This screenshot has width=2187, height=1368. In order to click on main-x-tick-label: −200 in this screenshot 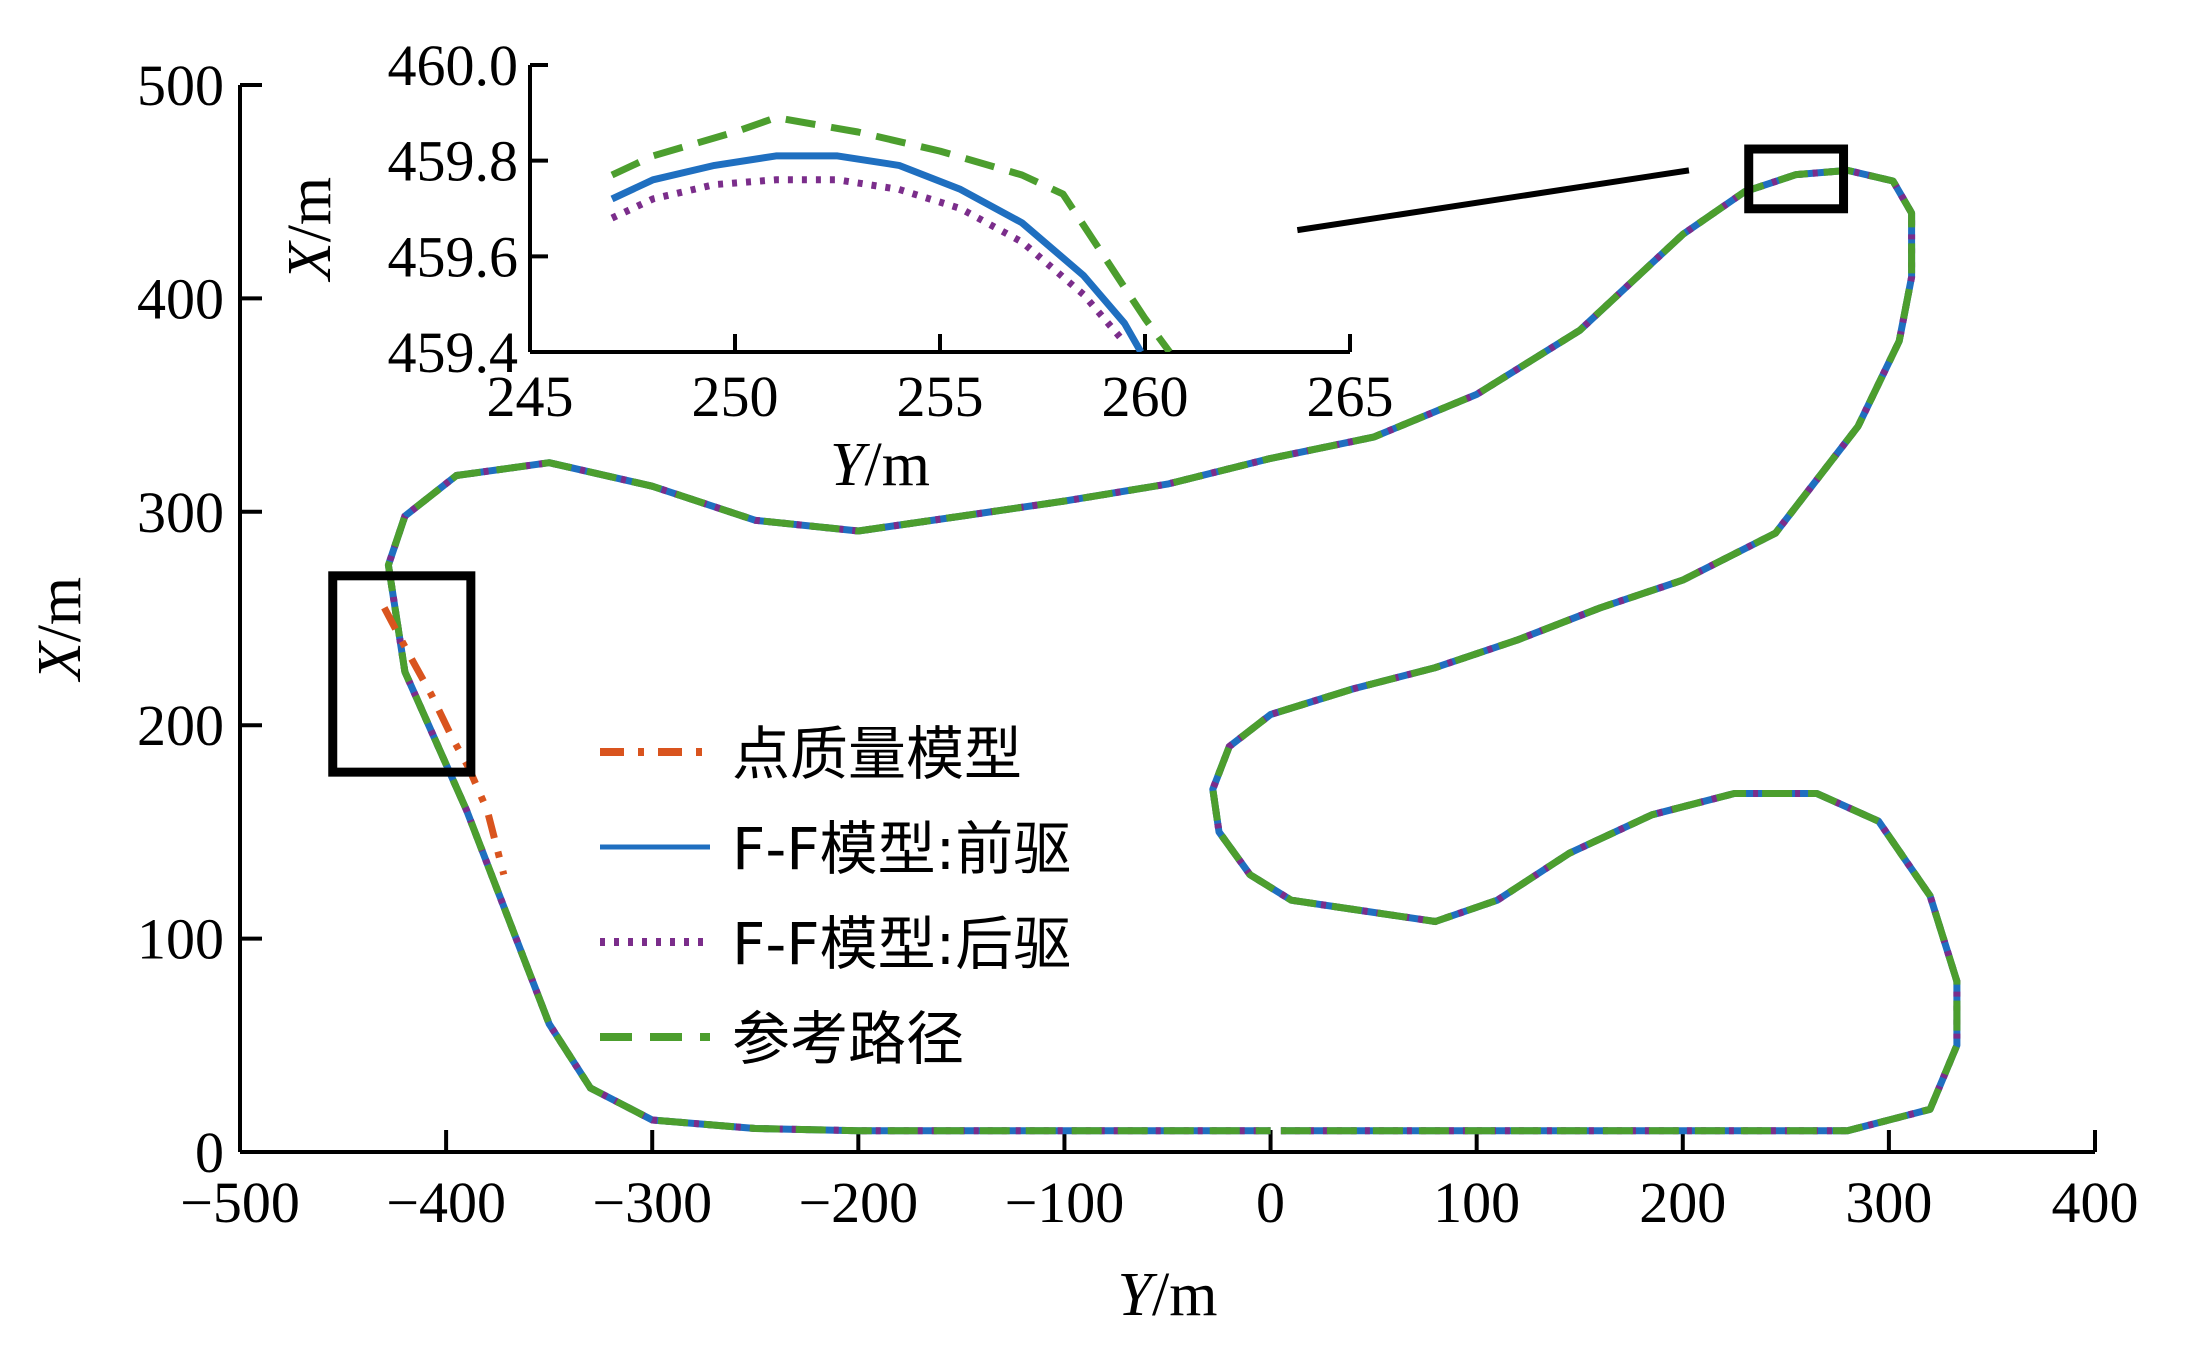, I will do `click(858, 1202)`.